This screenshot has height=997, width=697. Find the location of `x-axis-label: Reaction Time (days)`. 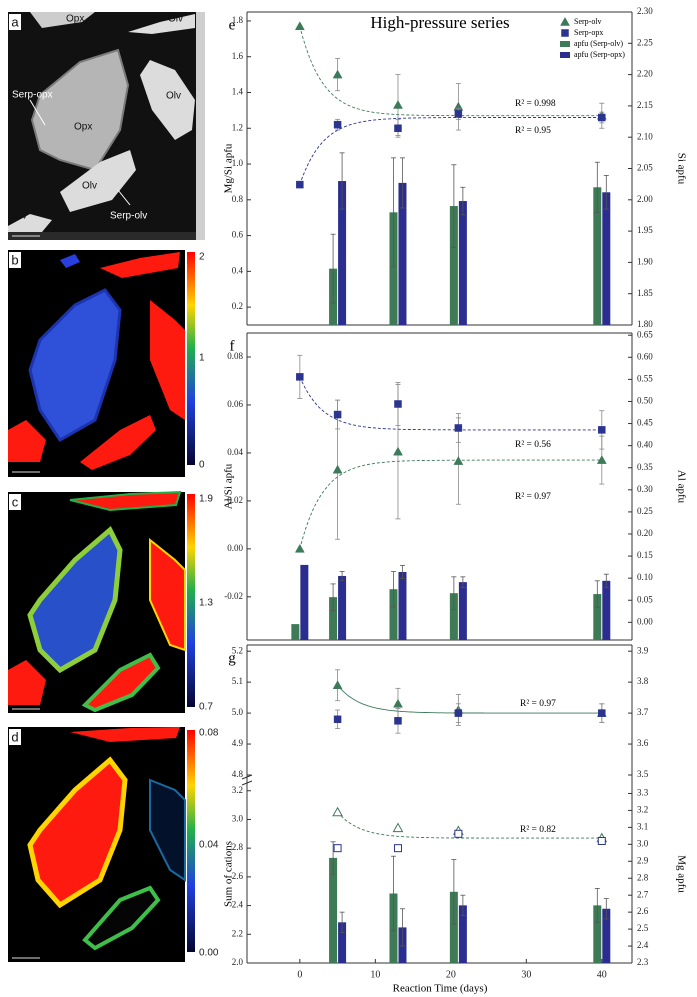

x-axis-label: Reaction Time (days) is located at coordinates (440, 989).